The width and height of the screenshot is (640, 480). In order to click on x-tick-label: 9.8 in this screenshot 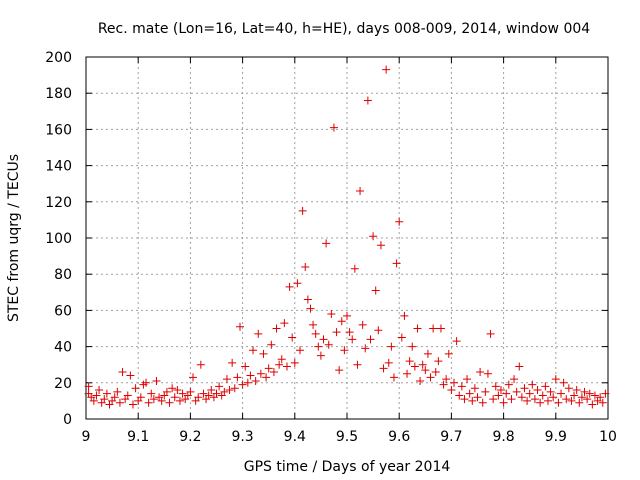, I will do `click(503, 437)`.